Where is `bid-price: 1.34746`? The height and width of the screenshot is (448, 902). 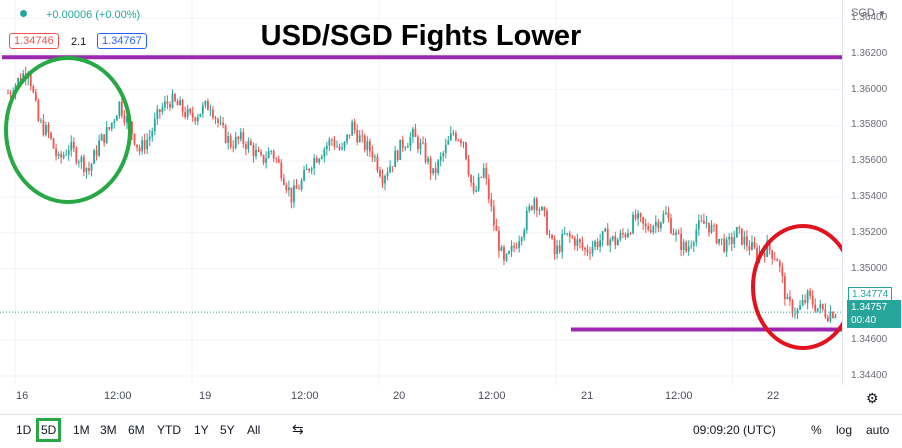 bid-price: 1.34746 is located at coordinates (34, 41).